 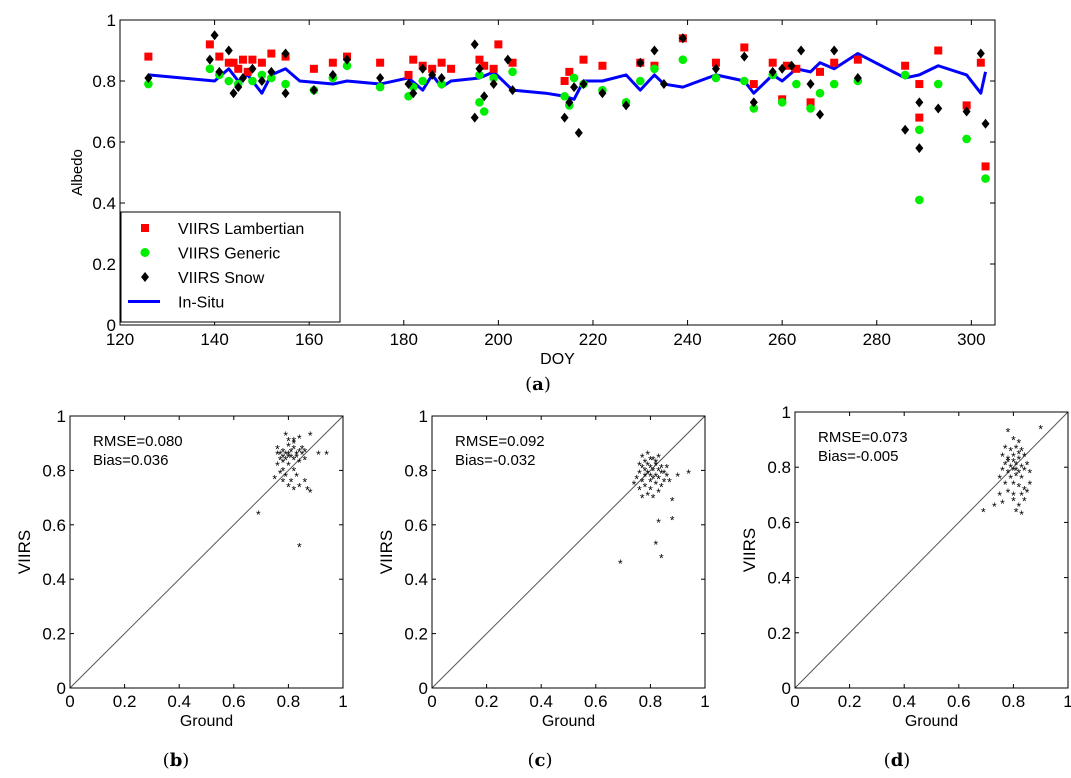 What do you see at coordinates (416, 470) in the screenshot?
I see `y-tick-label: 0.8` at bounding box center [416, 470].